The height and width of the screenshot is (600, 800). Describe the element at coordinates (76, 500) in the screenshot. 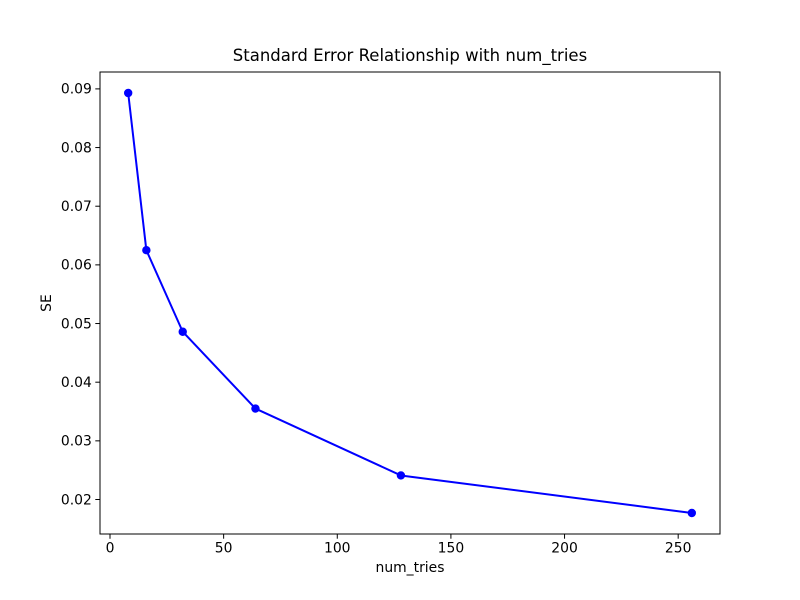

I see `y-tick-label: 0.02` at that location.